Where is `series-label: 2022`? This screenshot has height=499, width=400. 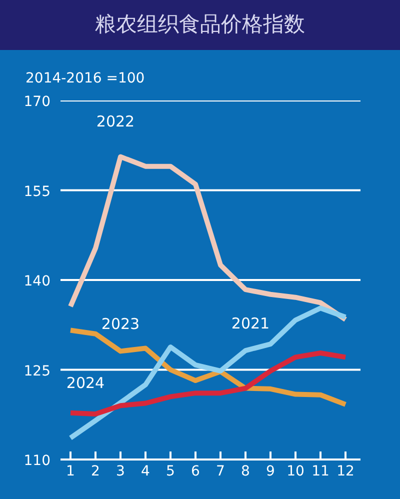
series-label: 2022 is located at coordinates (115, 121).